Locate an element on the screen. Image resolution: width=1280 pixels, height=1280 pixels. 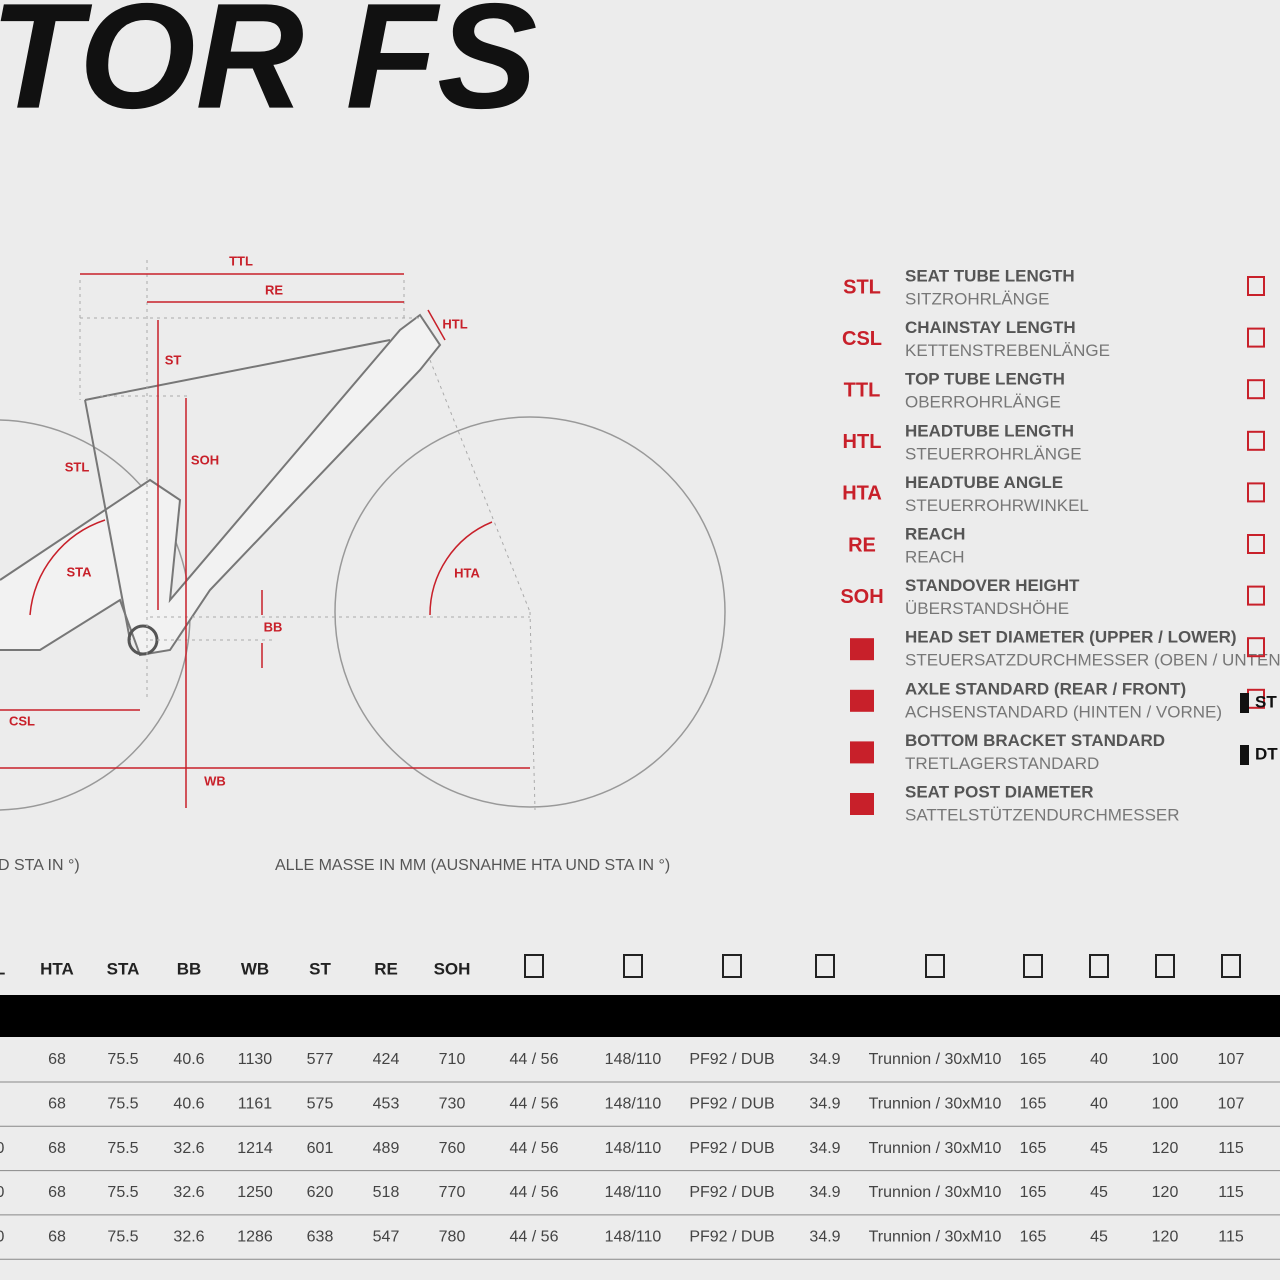
legend-de: ACHSENSTANDARD (HINTEN / VORNE) is located at coordinates (1063, 711).